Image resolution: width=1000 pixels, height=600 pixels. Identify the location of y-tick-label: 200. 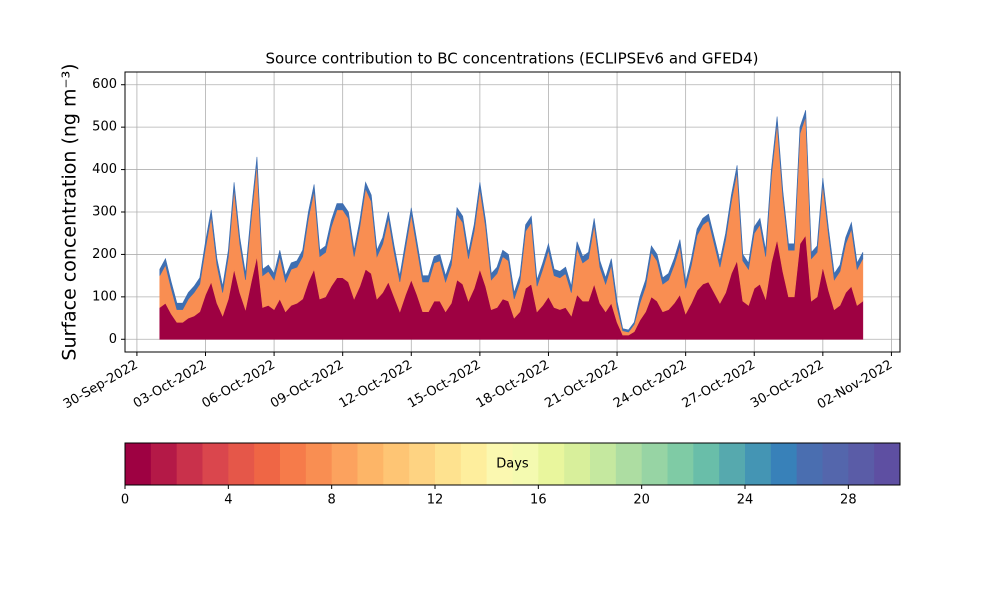
(104, 254).